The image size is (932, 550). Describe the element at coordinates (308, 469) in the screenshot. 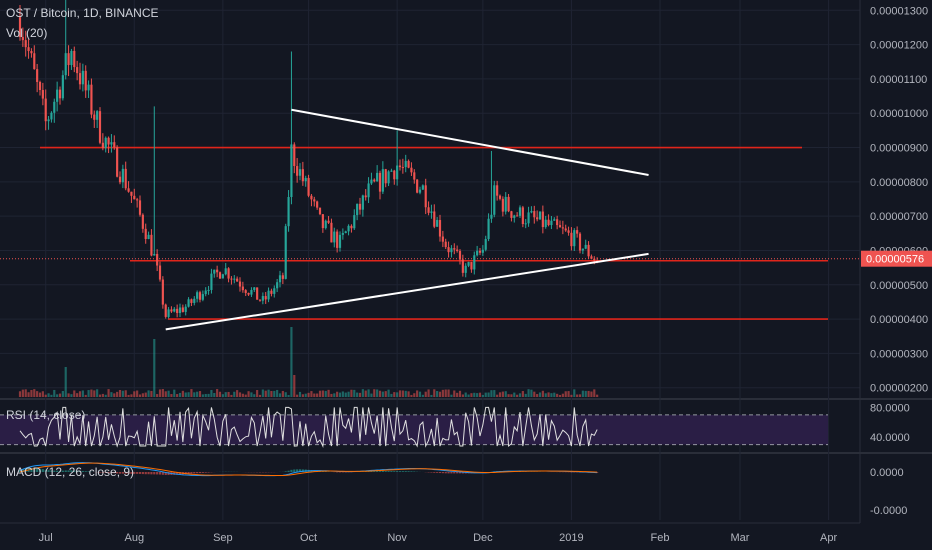

I see `macd-line` at that location.